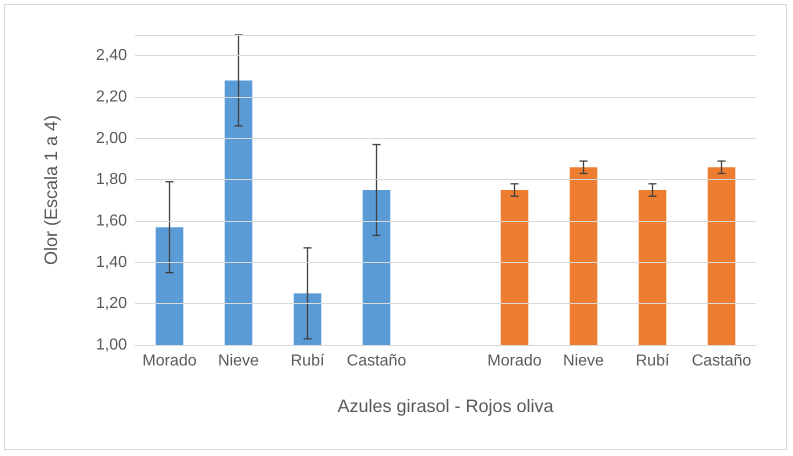  What do you see at coordinates (112, 179) in the screenshot?
I see `y-tick-label: 1,80` at bounding box center [112, 179].